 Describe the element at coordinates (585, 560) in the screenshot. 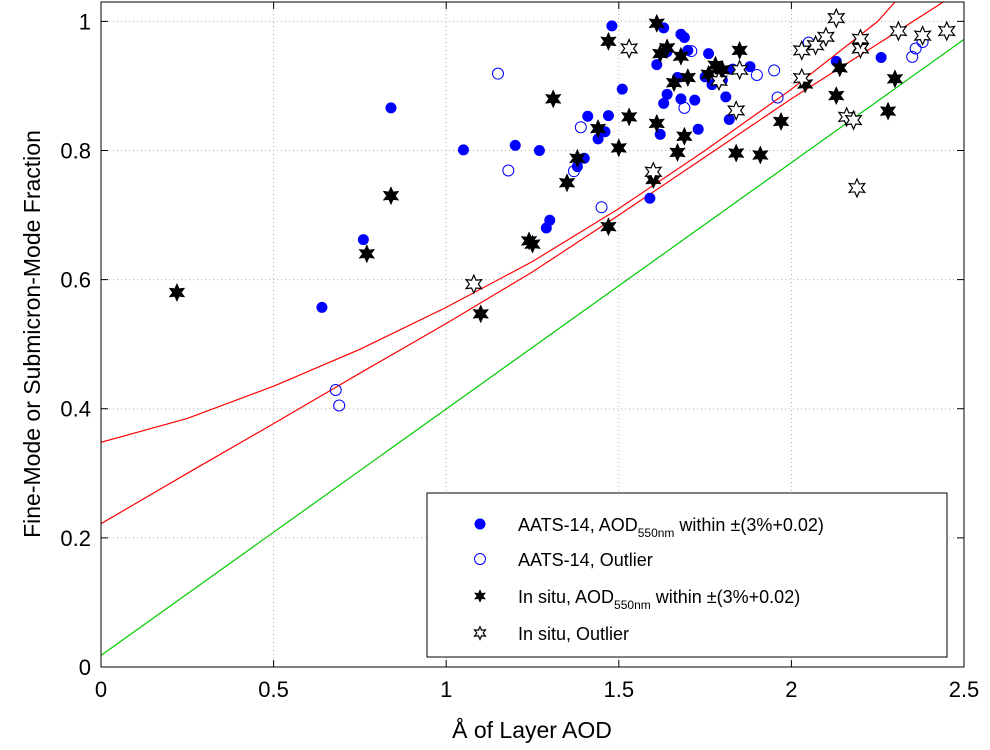

I see `legend-label-aats-outlier: AATS-14, Outlier` at that location.